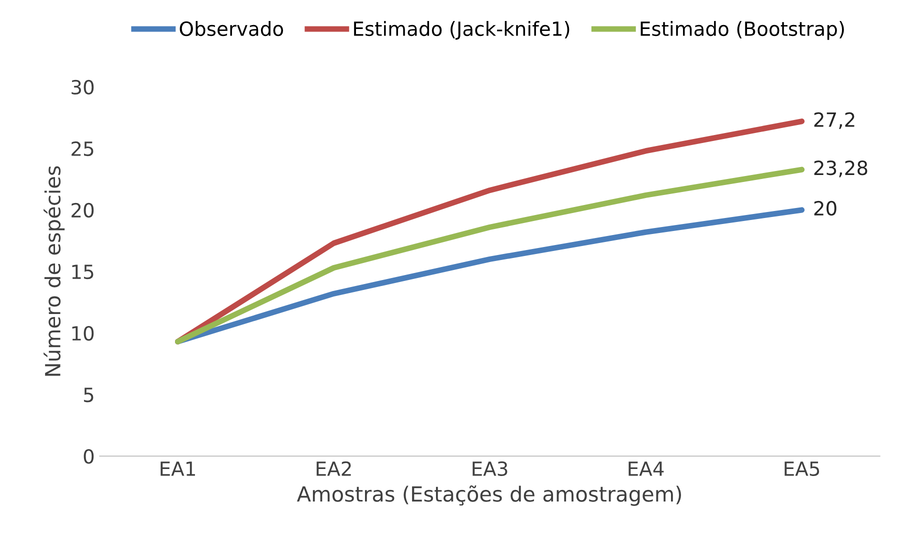  What do you see at coordinates (646, 469) in the screenshot?
I see `x-tick-label: EA4` at bounding box center [646, 469].